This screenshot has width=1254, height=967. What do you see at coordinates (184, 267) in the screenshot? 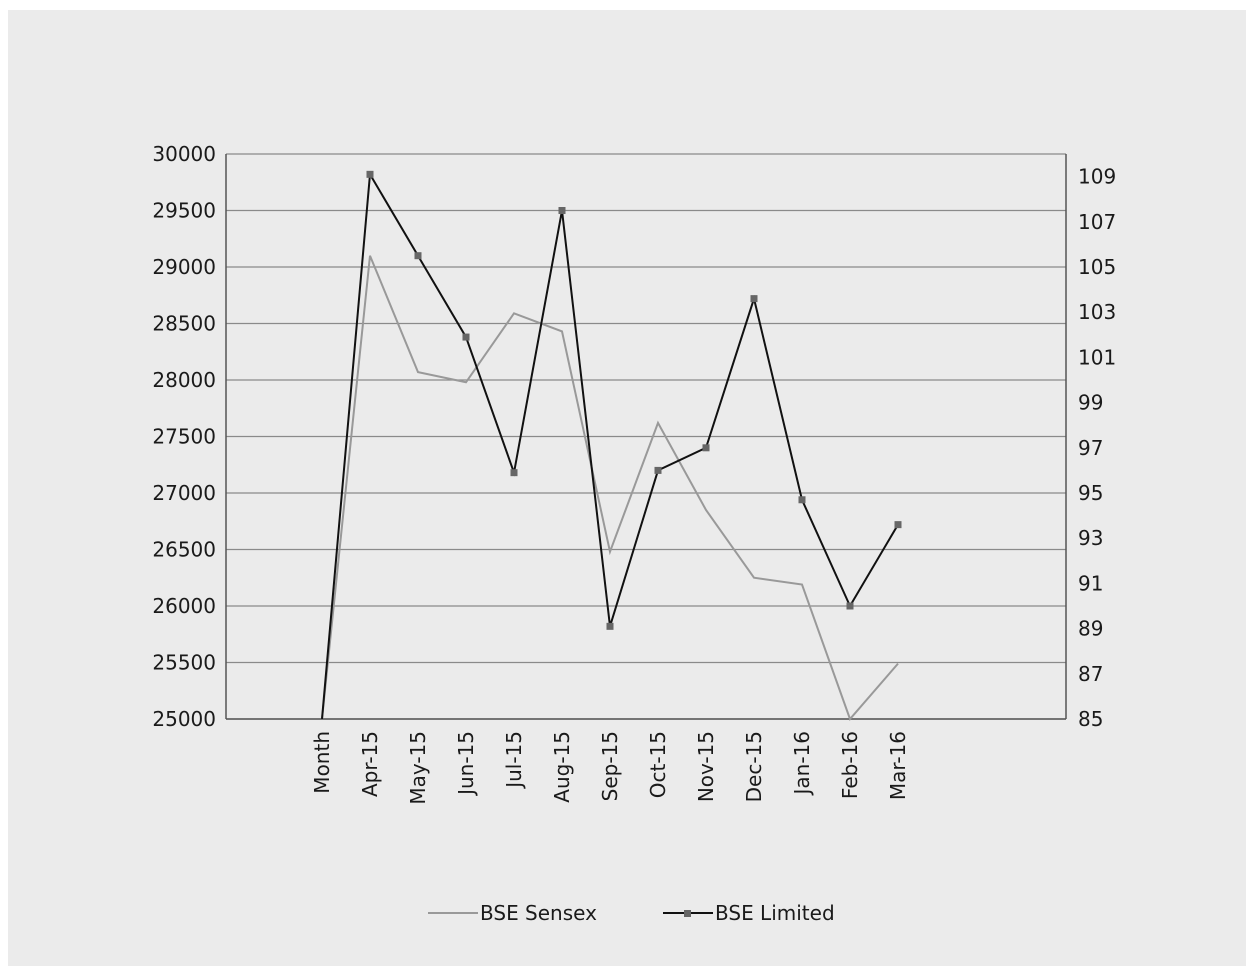
I see `left-y-tick-label: 29000` at bounding box center [184, 267].